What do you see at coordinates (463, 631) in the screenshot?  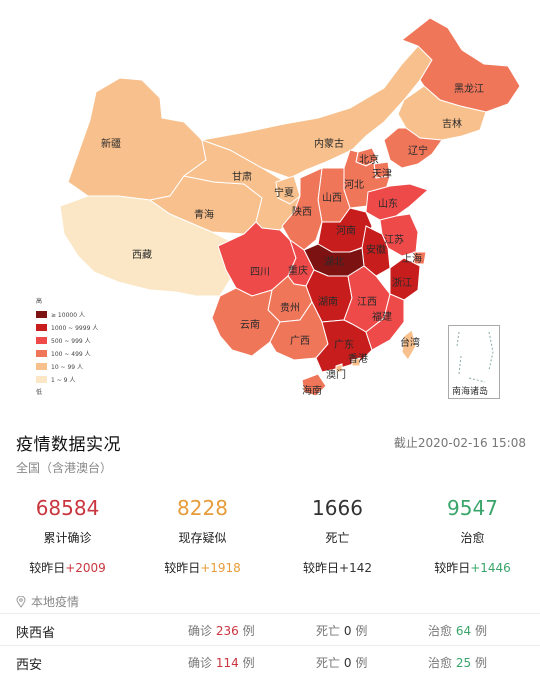 I see `cured-value: 64` at bounding box center [463, 631].